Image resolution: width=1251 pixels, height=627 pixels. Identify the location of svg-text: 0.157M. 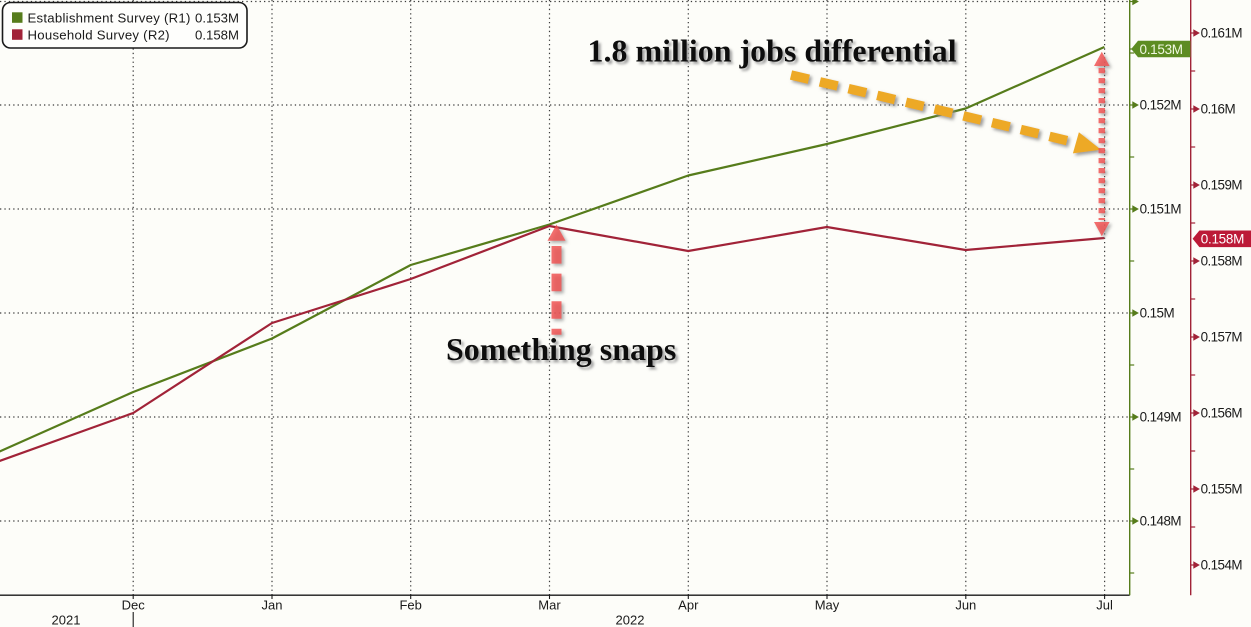
(1222, 337).